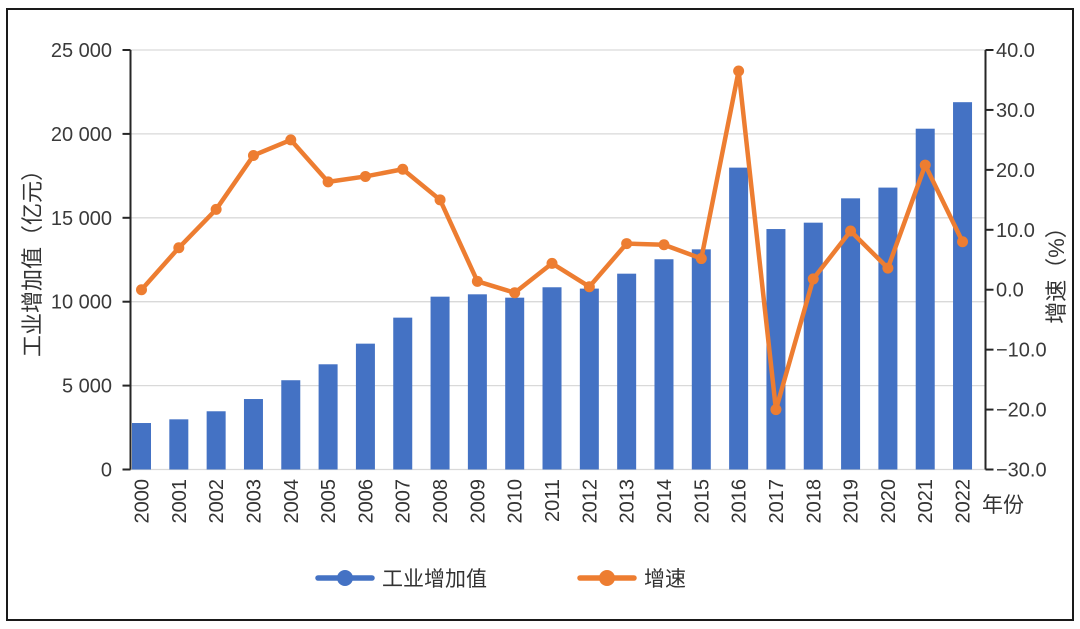  I want to click on right-tick-label: −10.0, so click(1021, 351).